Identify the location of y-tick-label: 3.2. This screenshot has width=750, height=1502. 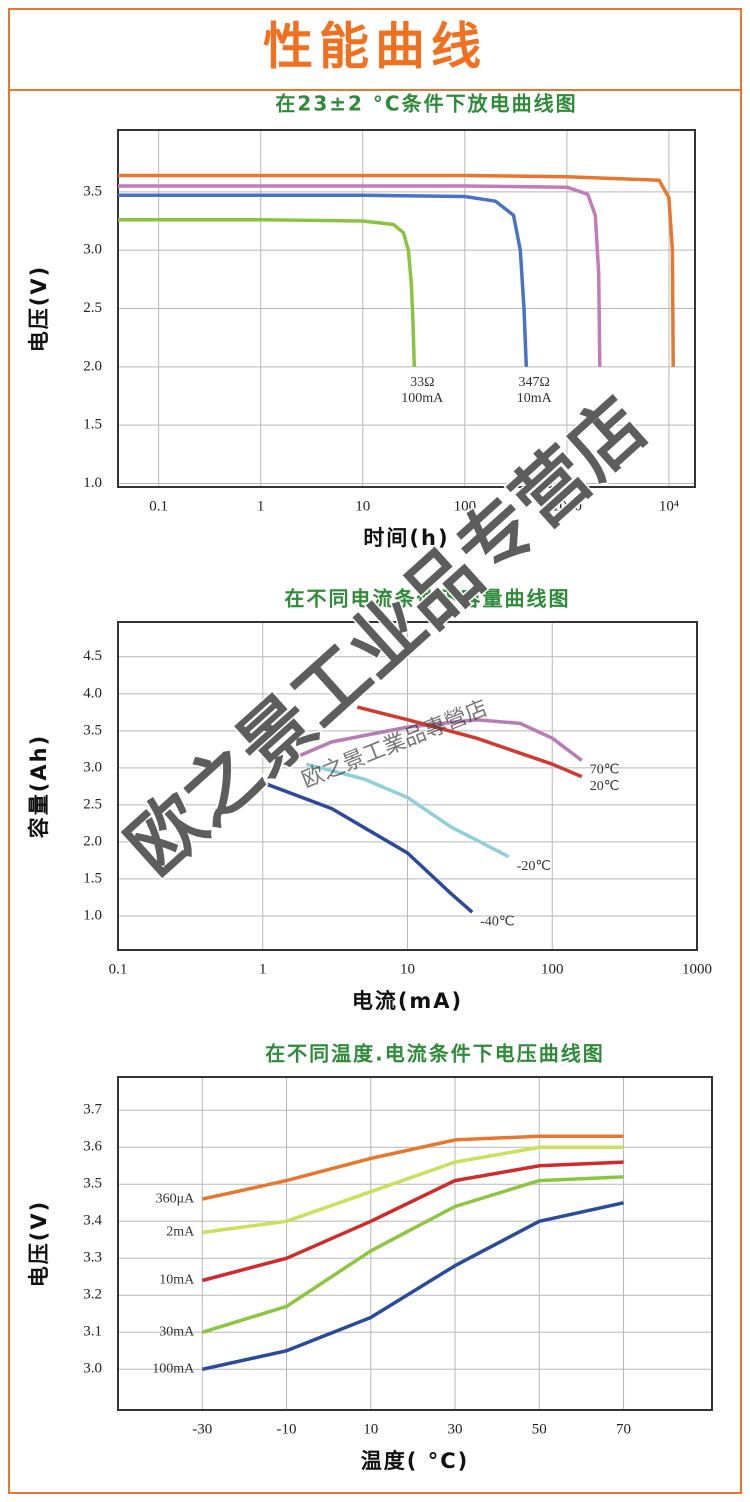
(92, 1295).